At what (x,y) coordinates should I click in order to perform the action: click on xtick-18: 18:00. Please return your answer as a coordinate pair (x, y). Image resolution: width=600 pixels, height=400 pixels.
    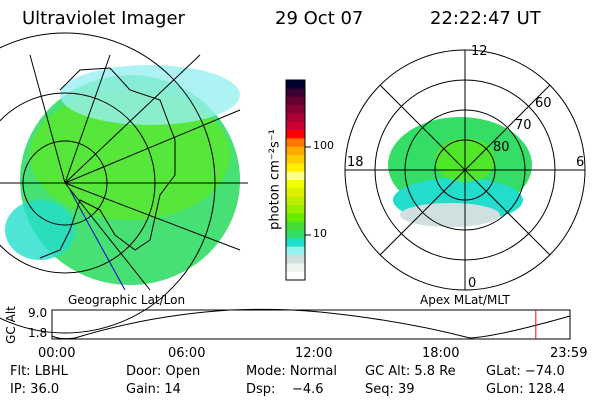
    Looking at the image, I should click on (441, 353).